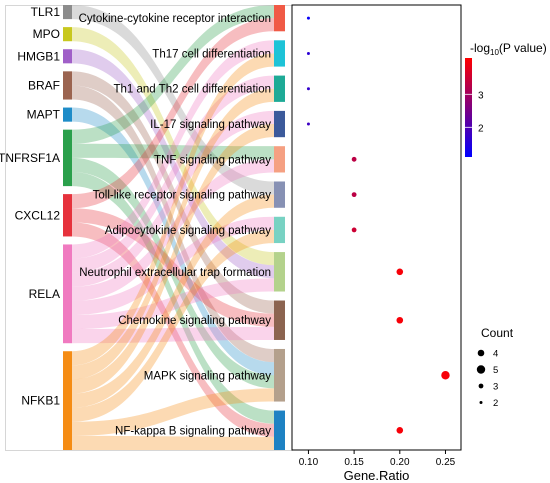  What do you see at coordinates (30, 158) in the screenshot?
I see `gene-label-tnfrsf1a: TNFRSF1A` at bounding box center [30, 158].